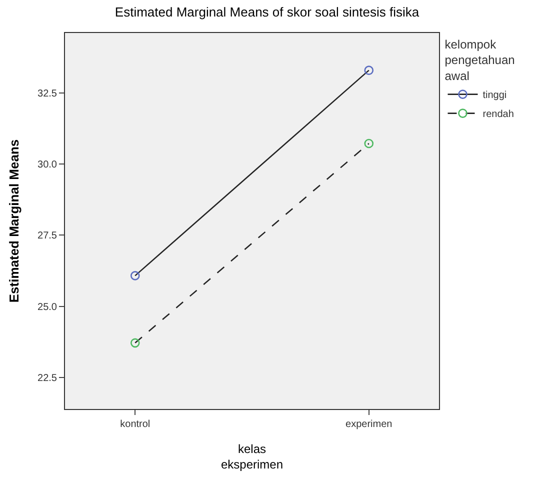 Image resolution: width=534 pixels, height=481 pixels. Describe the element at coordinates (479, 60) in the screenshot. I see `legend-title: kelompok pengetahuan awal` at that location.